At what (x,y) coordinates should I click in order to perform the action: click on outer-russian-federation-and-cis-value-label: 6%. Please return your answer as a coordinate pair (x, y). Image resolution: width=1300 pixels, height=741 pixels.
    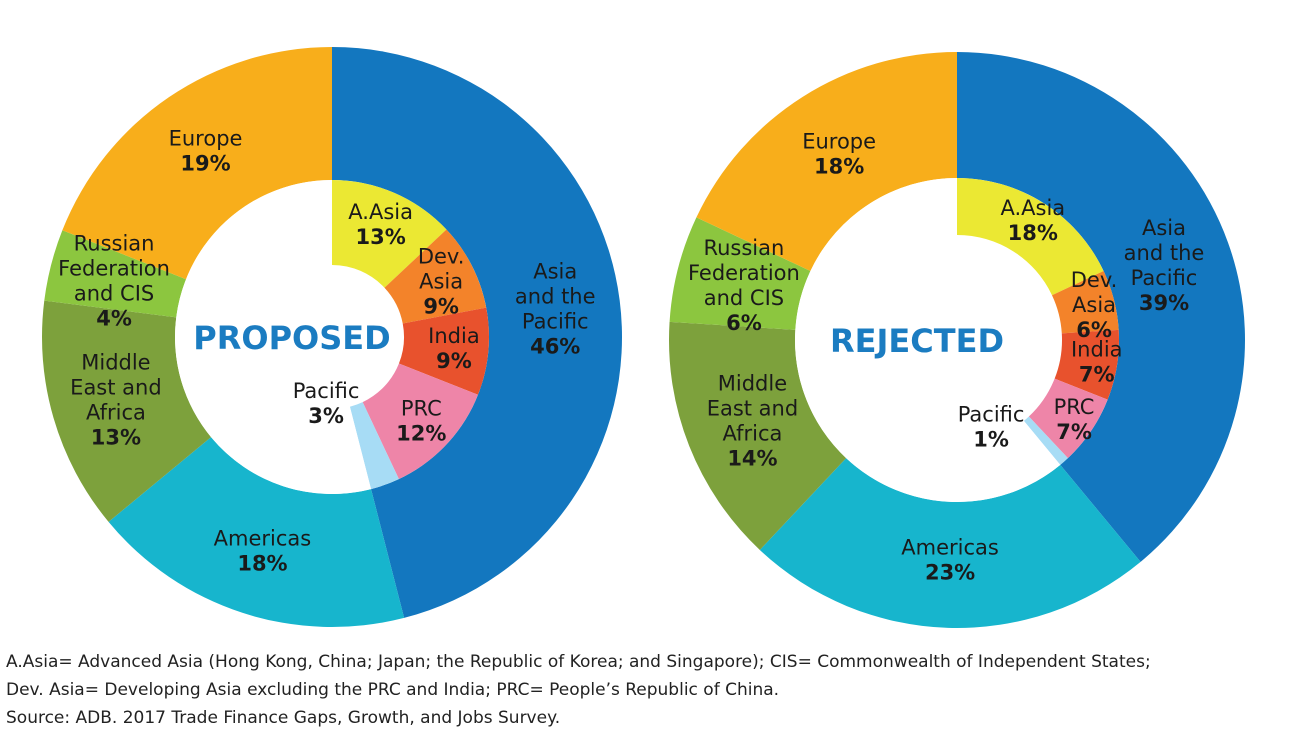
    Looking at the image, I should click on (744, 323).